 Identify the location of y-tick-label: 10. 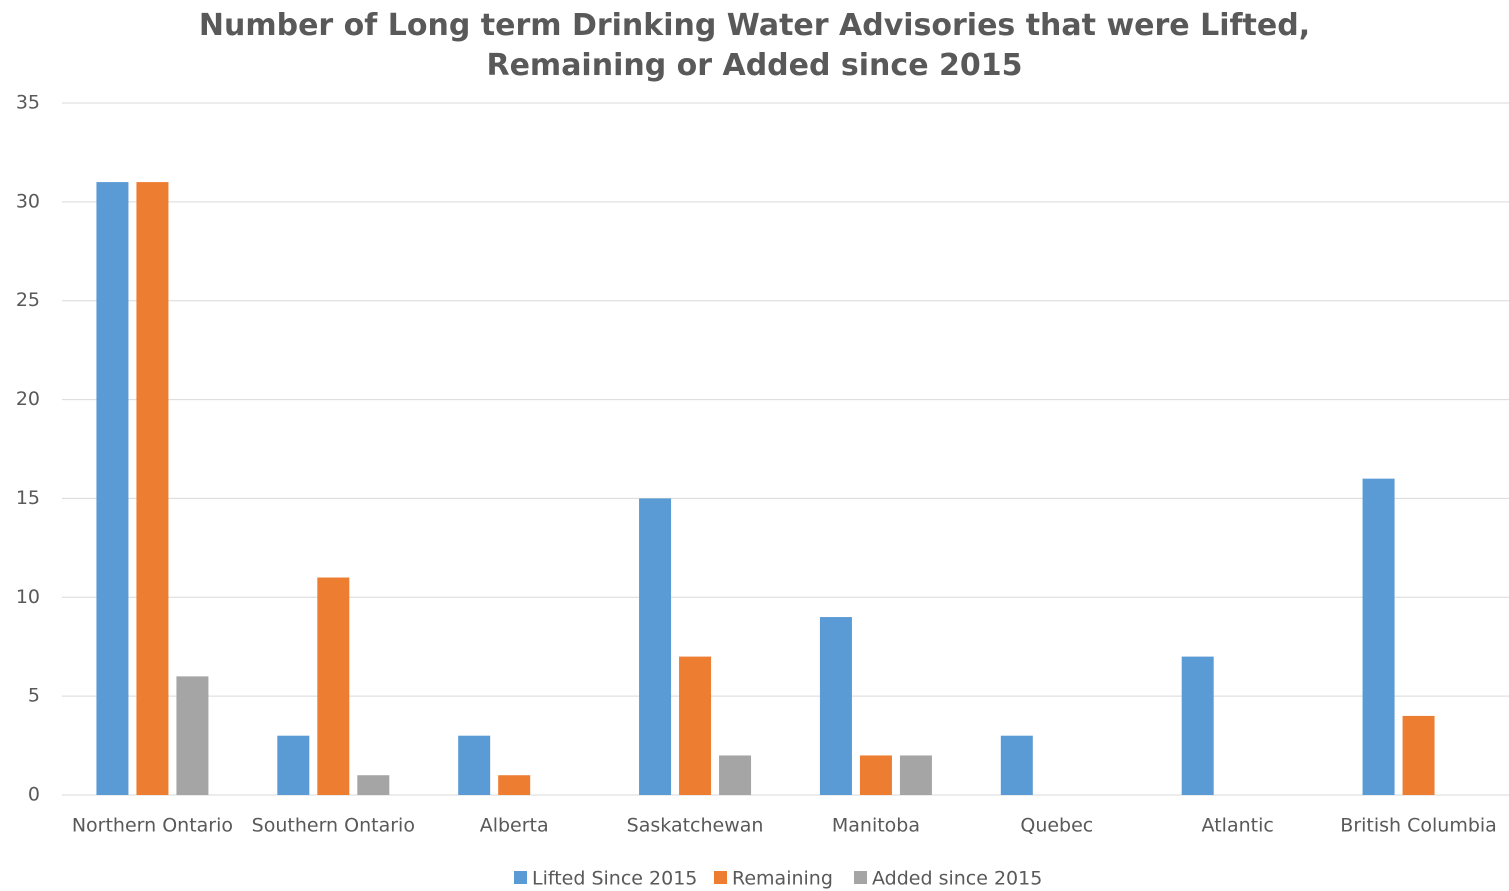
(28, 597).